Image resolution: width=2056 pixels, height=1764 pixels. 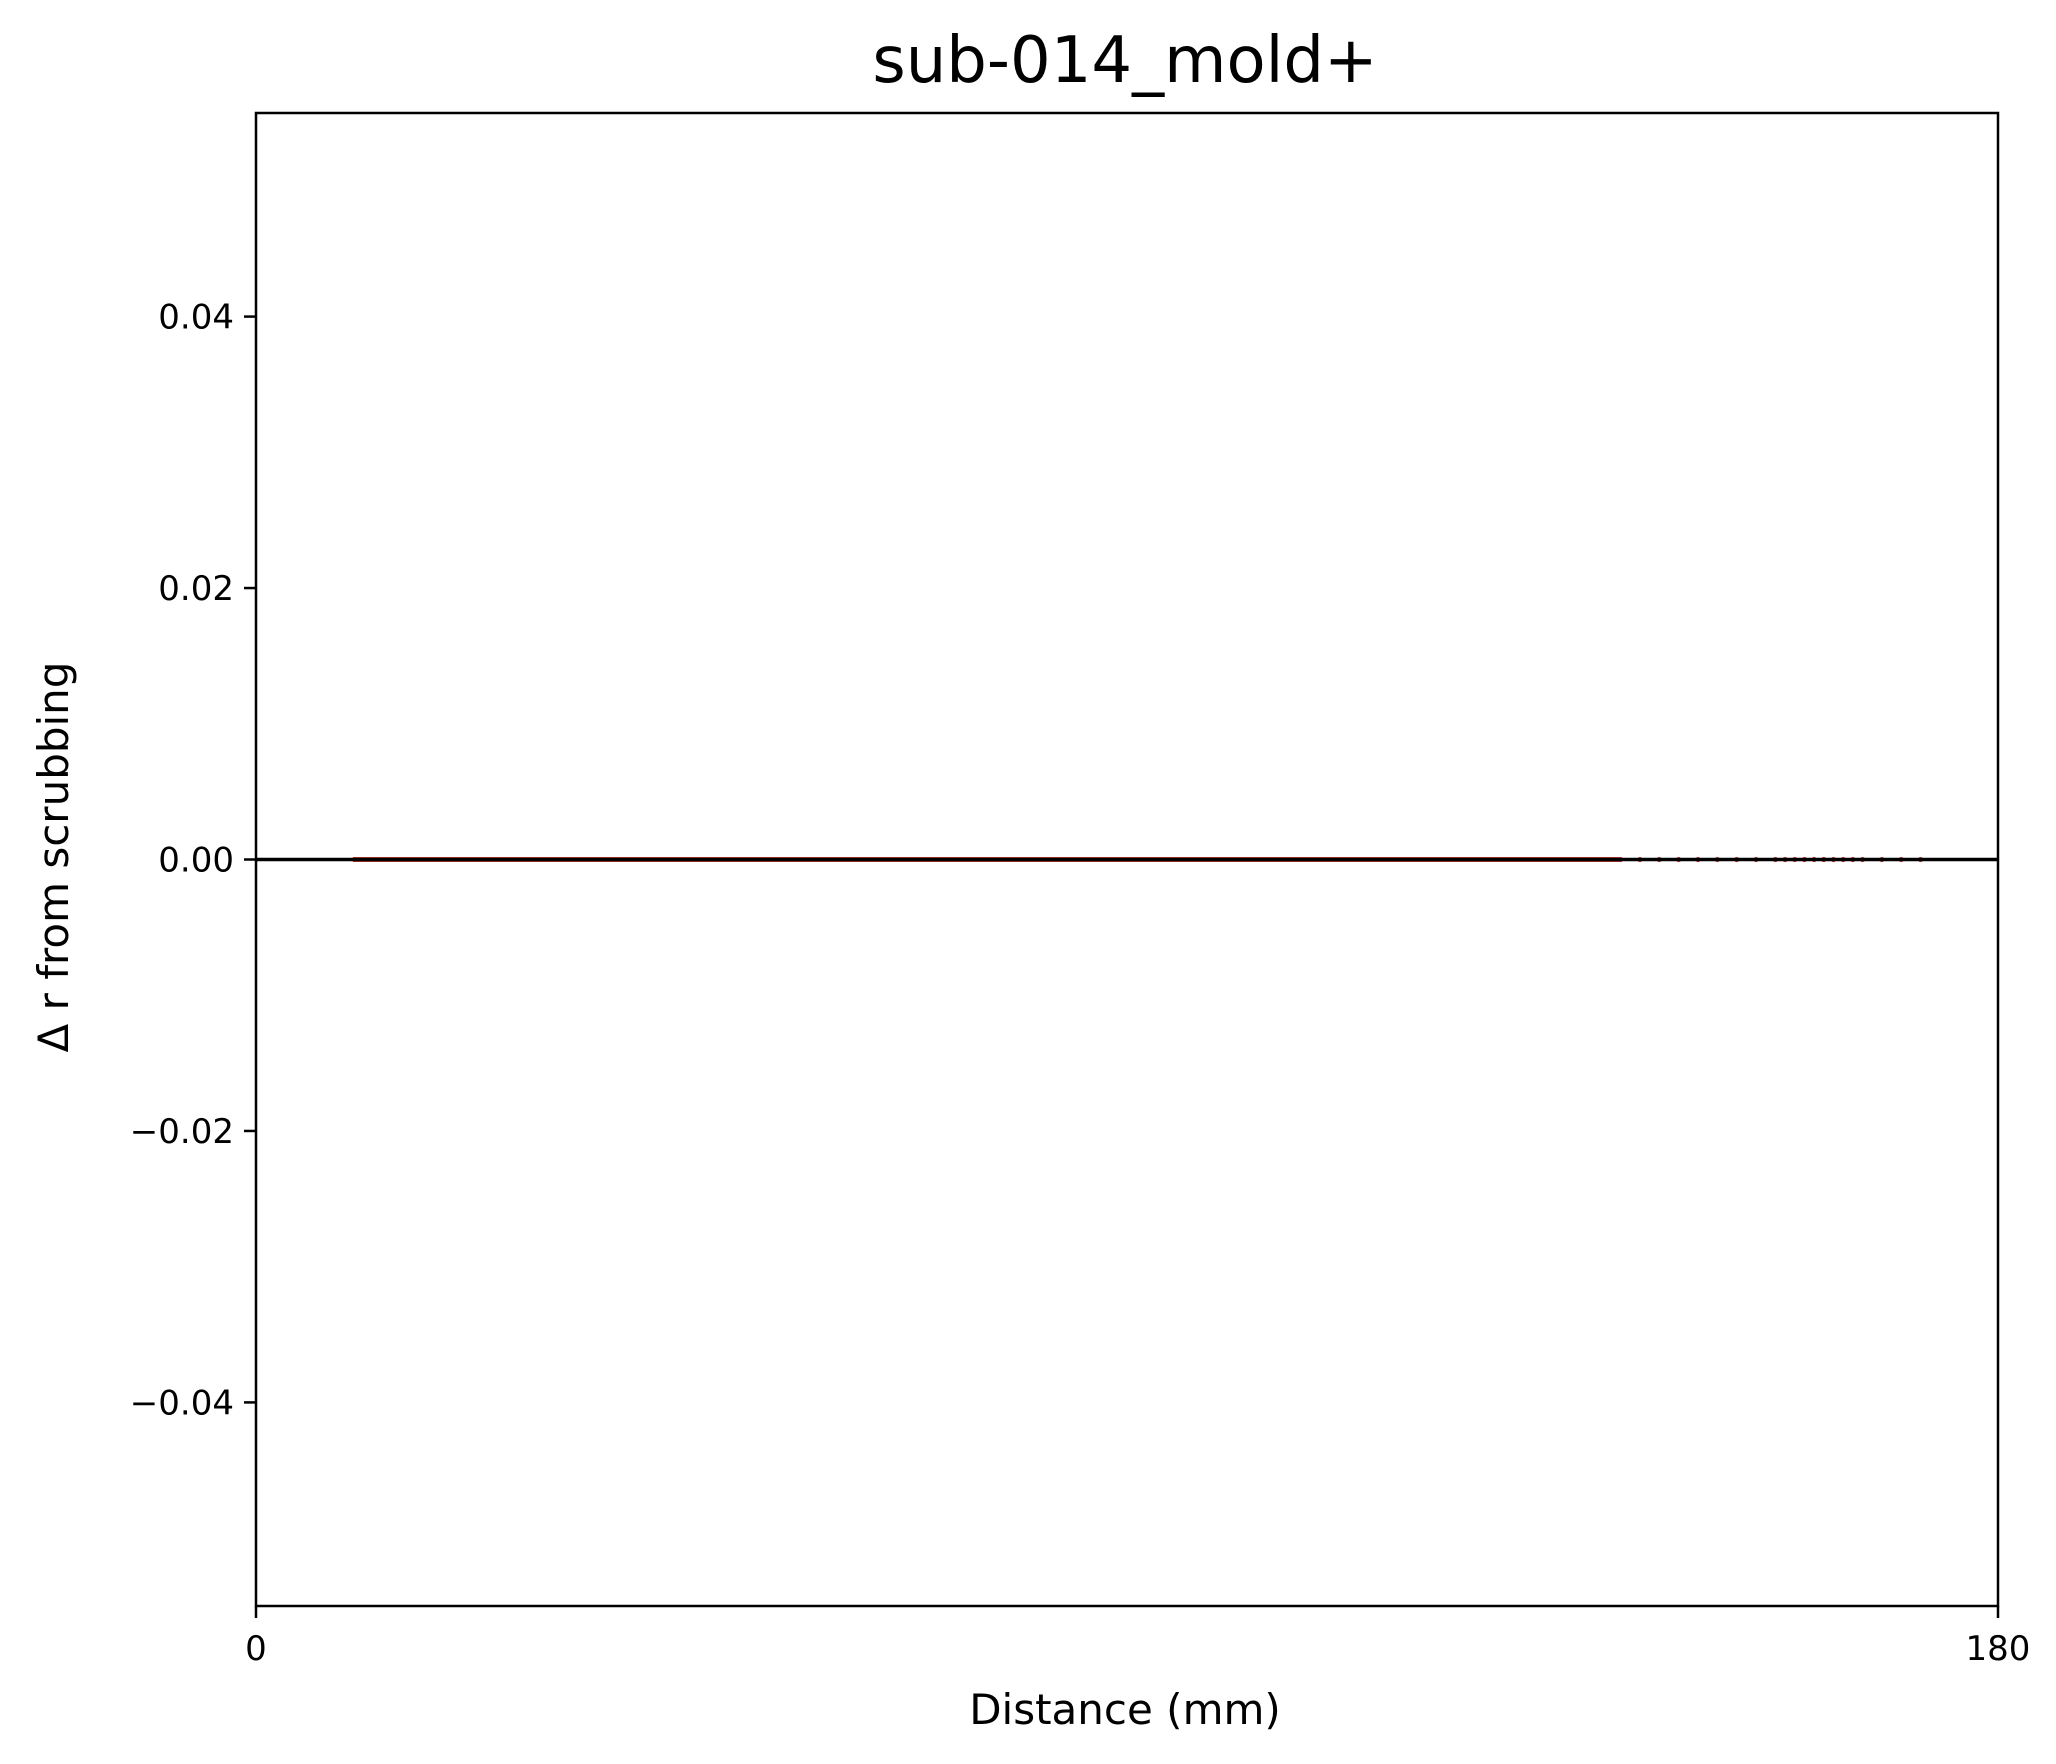 I want to click on y-axis-ticks: −0.04 −0.02 0.00 0.02 0.04, so click(x=193, y=860).